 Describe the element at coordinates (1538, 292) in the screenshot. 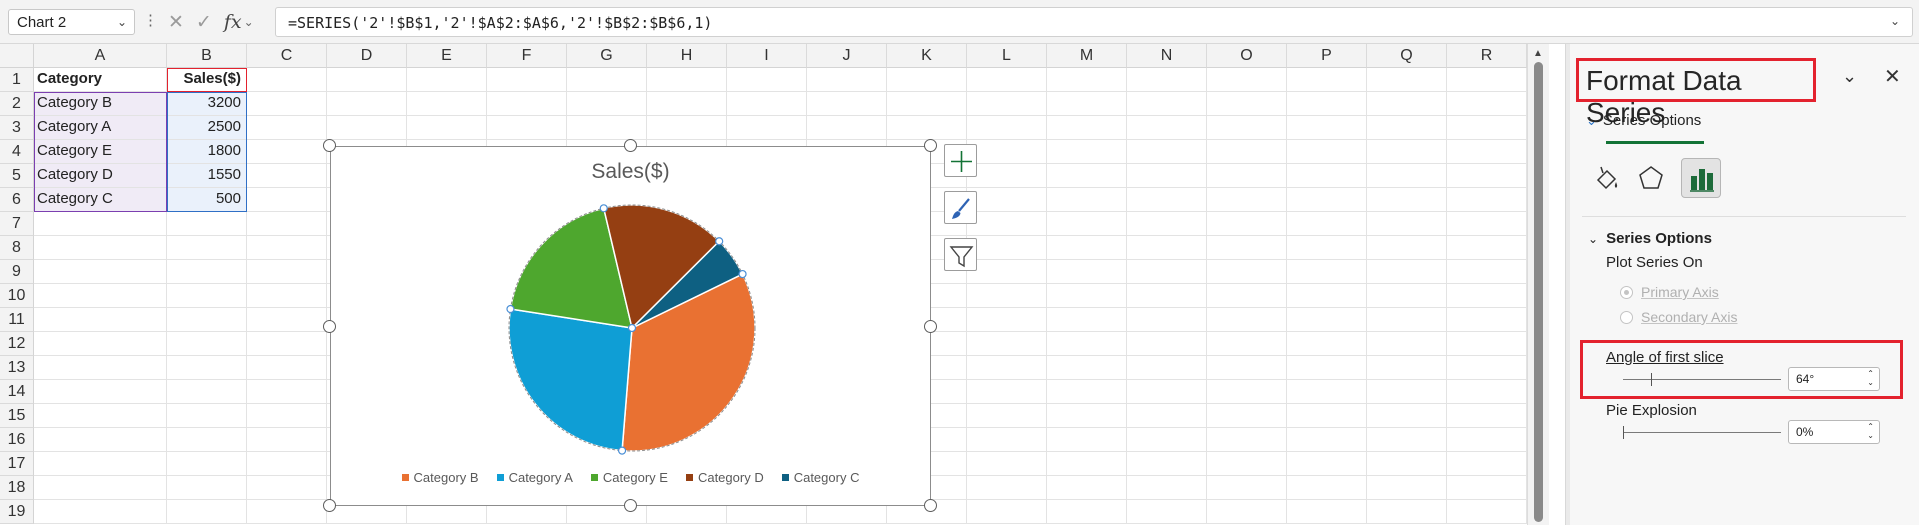

I see `scrollbar-thumb` at that location.